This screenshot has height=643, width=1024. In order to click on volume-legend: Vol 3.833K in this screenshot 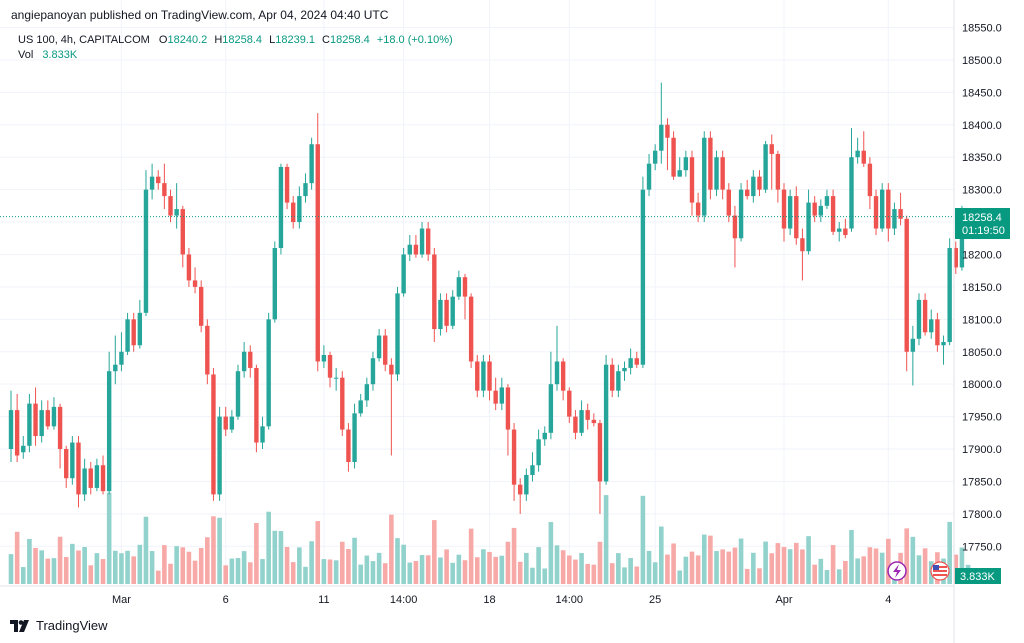, I will do `click(47, 55)`.